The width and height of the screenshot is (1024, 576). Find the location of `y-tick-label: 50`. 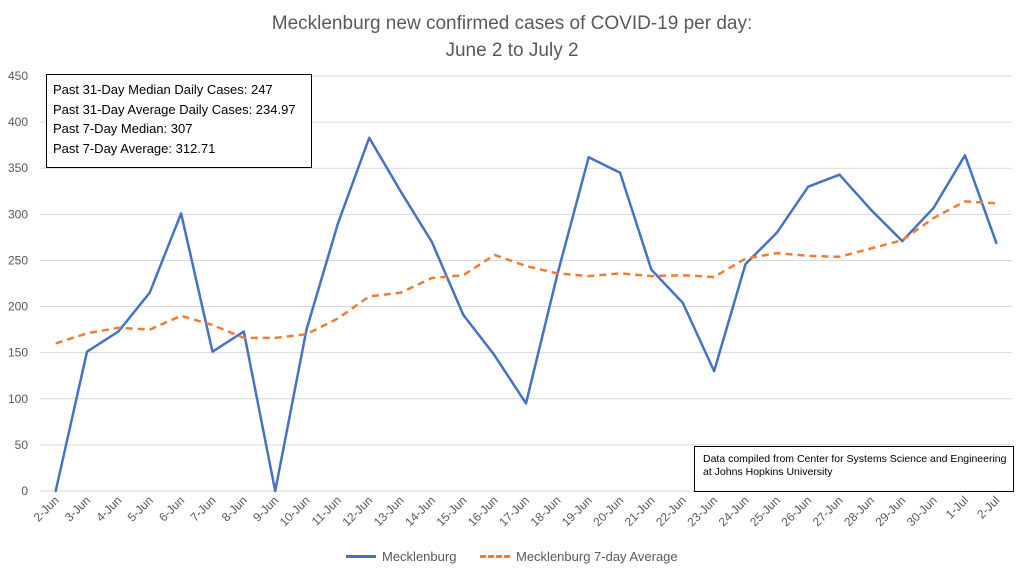

y-tick-label: 50 is located at coordinates (22, 445).